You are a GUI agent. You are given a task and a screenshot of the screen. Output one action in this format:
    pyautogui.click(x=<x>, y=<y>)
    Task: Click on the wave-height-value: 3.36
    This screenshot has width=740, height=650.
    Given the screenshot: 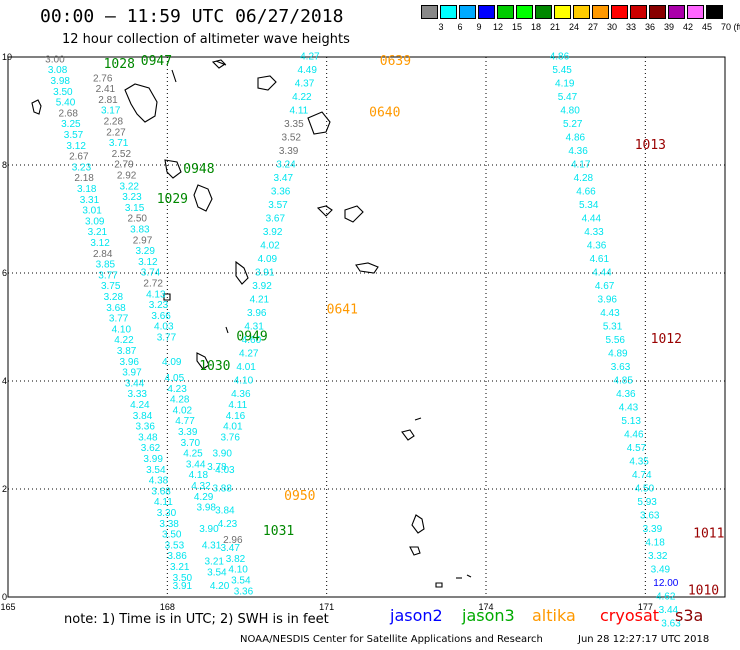 What is the action you would take?
    pyautogui.click(x=145, y=427)
    